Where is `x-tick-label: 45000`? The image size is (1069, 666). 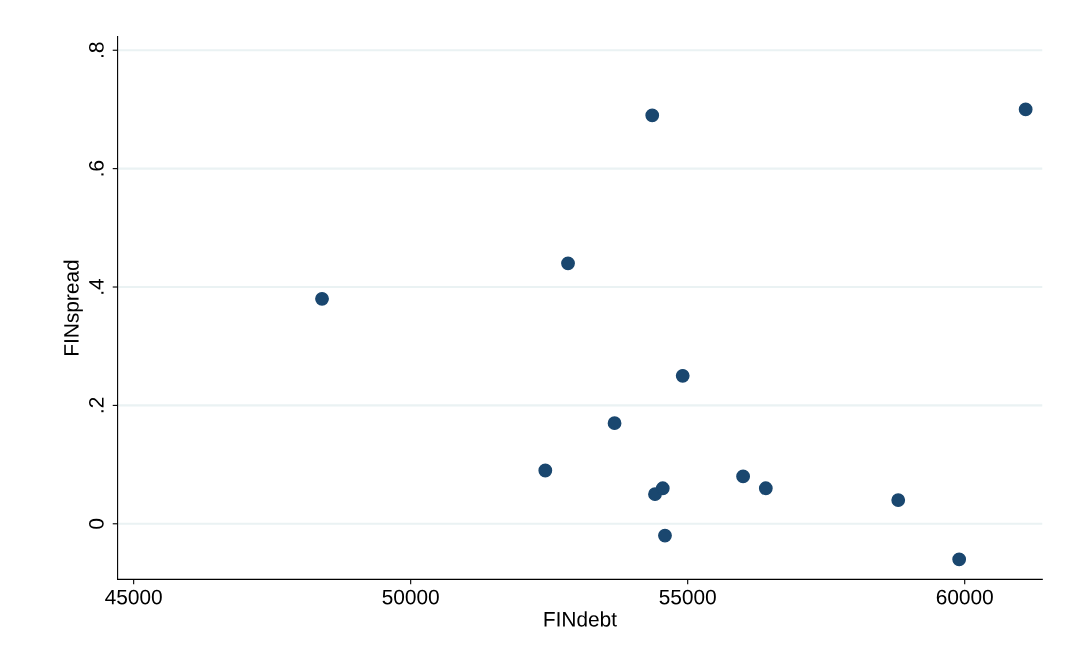 x-tick-label: 45000 is located at coordinates (133, 597).